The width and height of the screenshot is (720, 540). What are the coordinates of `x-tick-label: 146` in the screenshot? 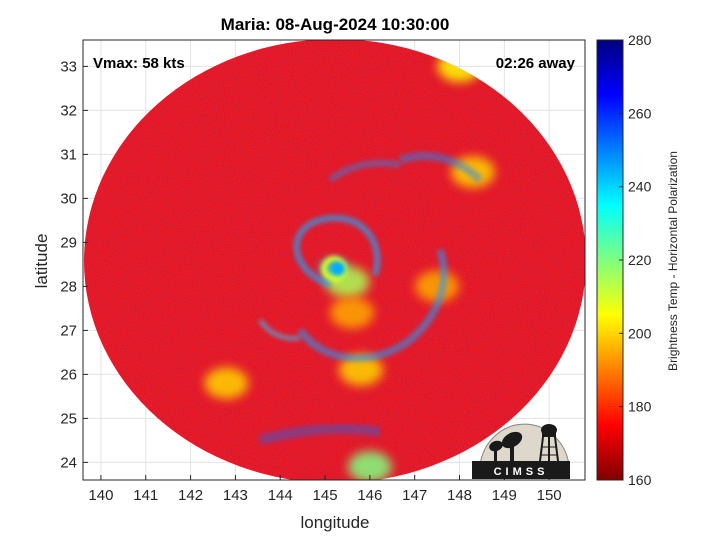 It's located at (369, 495).